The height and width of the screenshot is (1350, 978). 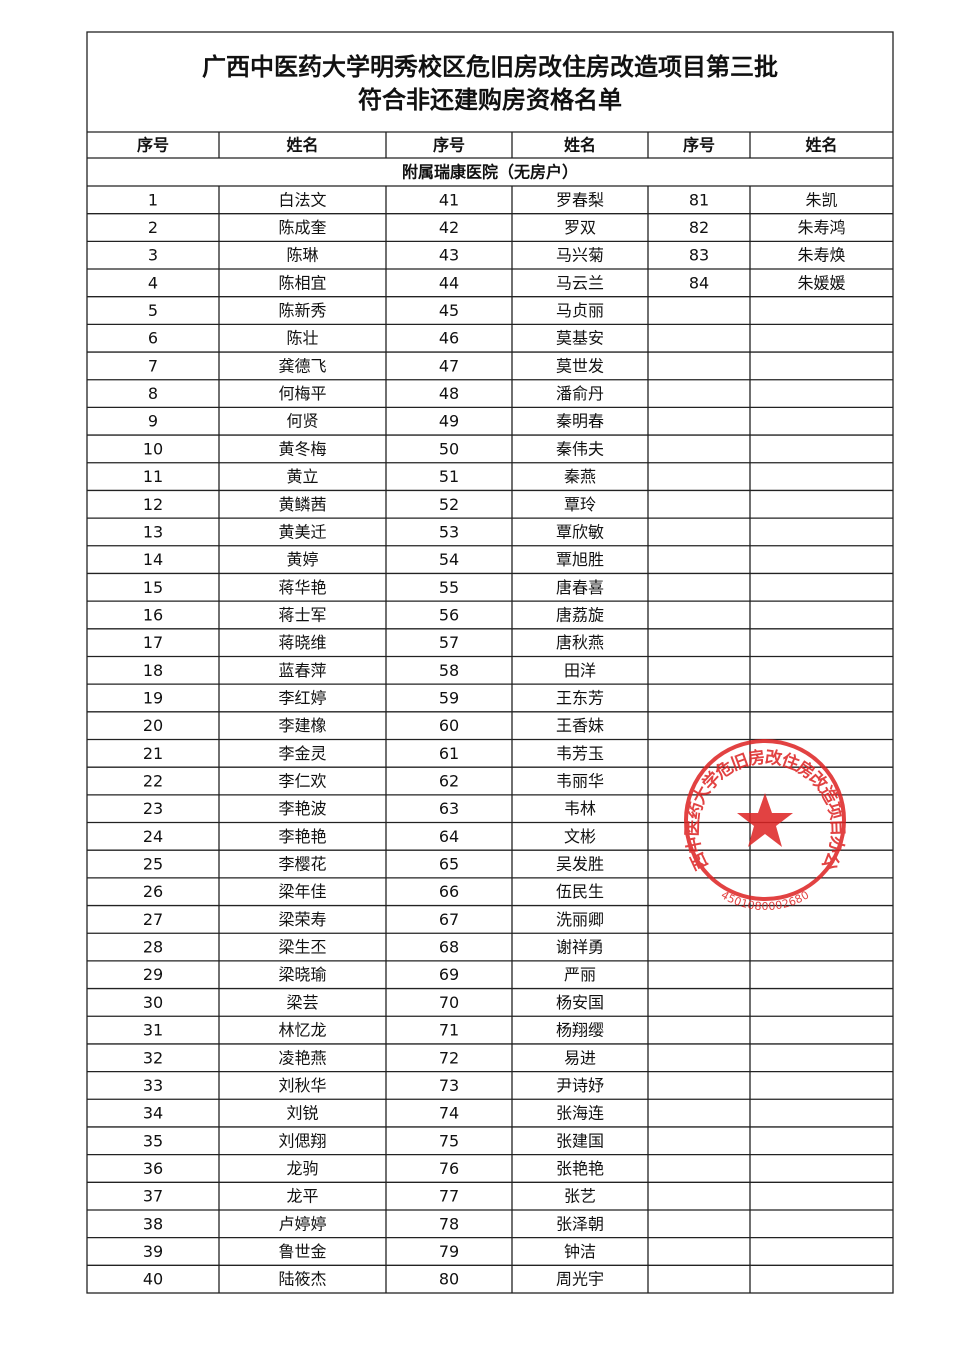 I want to click on name-cell: 蒋华艳, so click(x=302, y=587).